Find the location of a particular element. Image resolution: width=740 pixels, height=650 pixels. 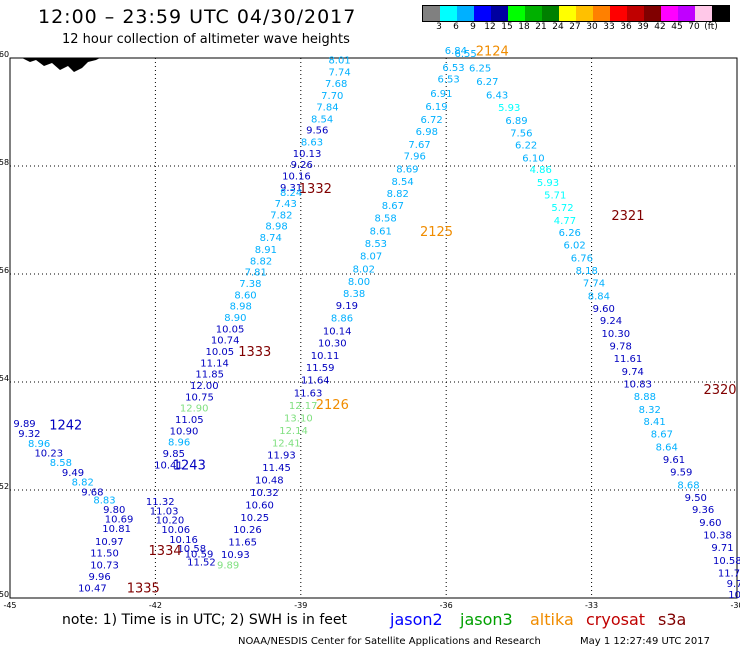

legend-label: 21 is located at coordinates (541, 27).